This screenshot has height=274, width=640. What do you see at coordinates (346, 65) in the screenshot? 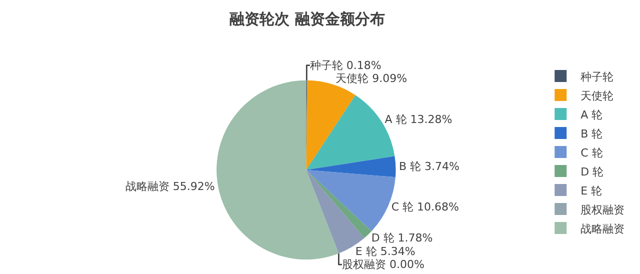
I see `category-label: 种子轮 0.18%` at bounding box center [346, 65].